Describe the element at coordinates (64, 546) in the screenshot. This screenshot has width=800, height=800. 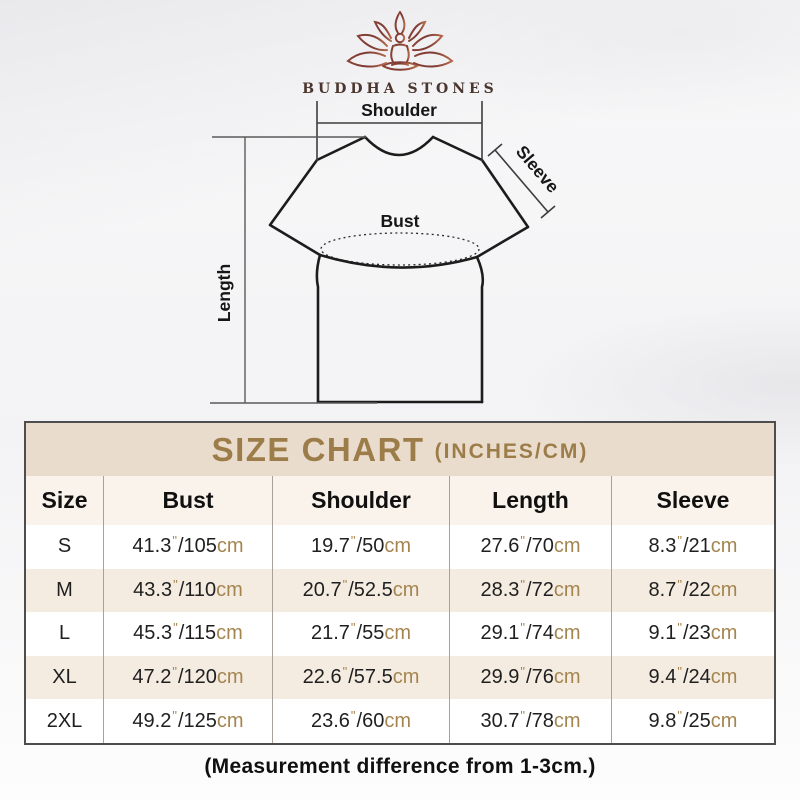
I see `size-value: S` at that location.